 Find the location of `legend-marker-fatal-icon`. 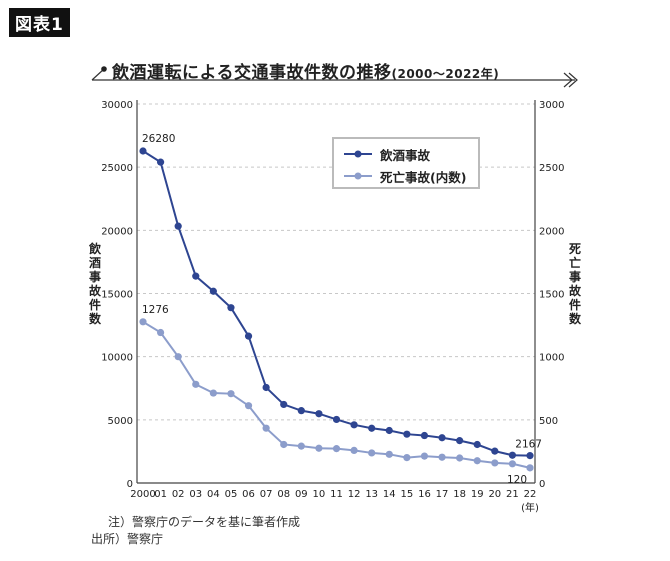

legend-marker-fatal-icon is located at coordinates (358, 176).